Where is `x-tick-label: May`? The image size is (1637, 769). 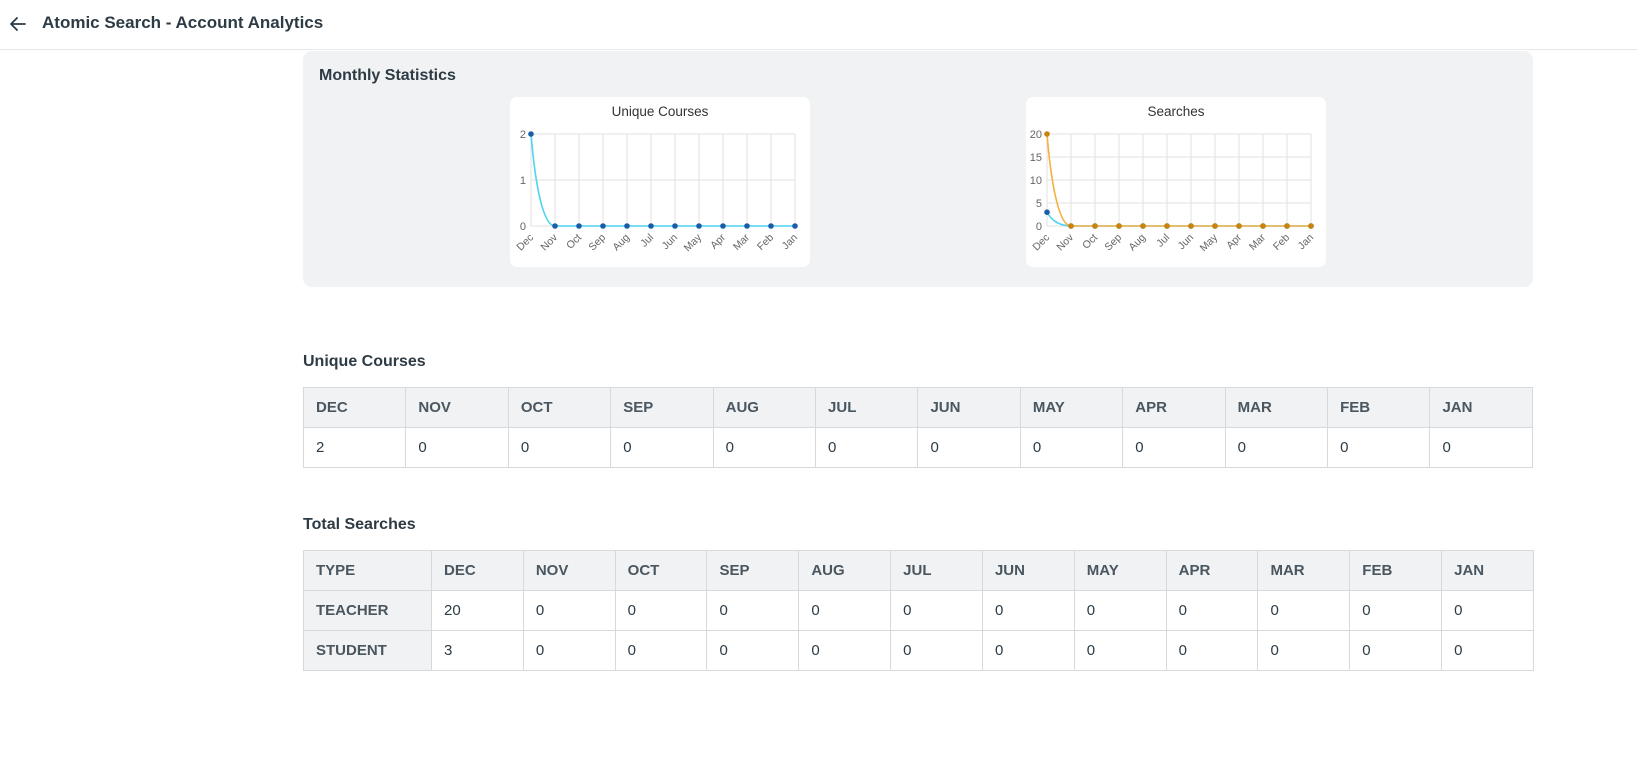 x-tick-label: May is located at coordinates (693, 242).